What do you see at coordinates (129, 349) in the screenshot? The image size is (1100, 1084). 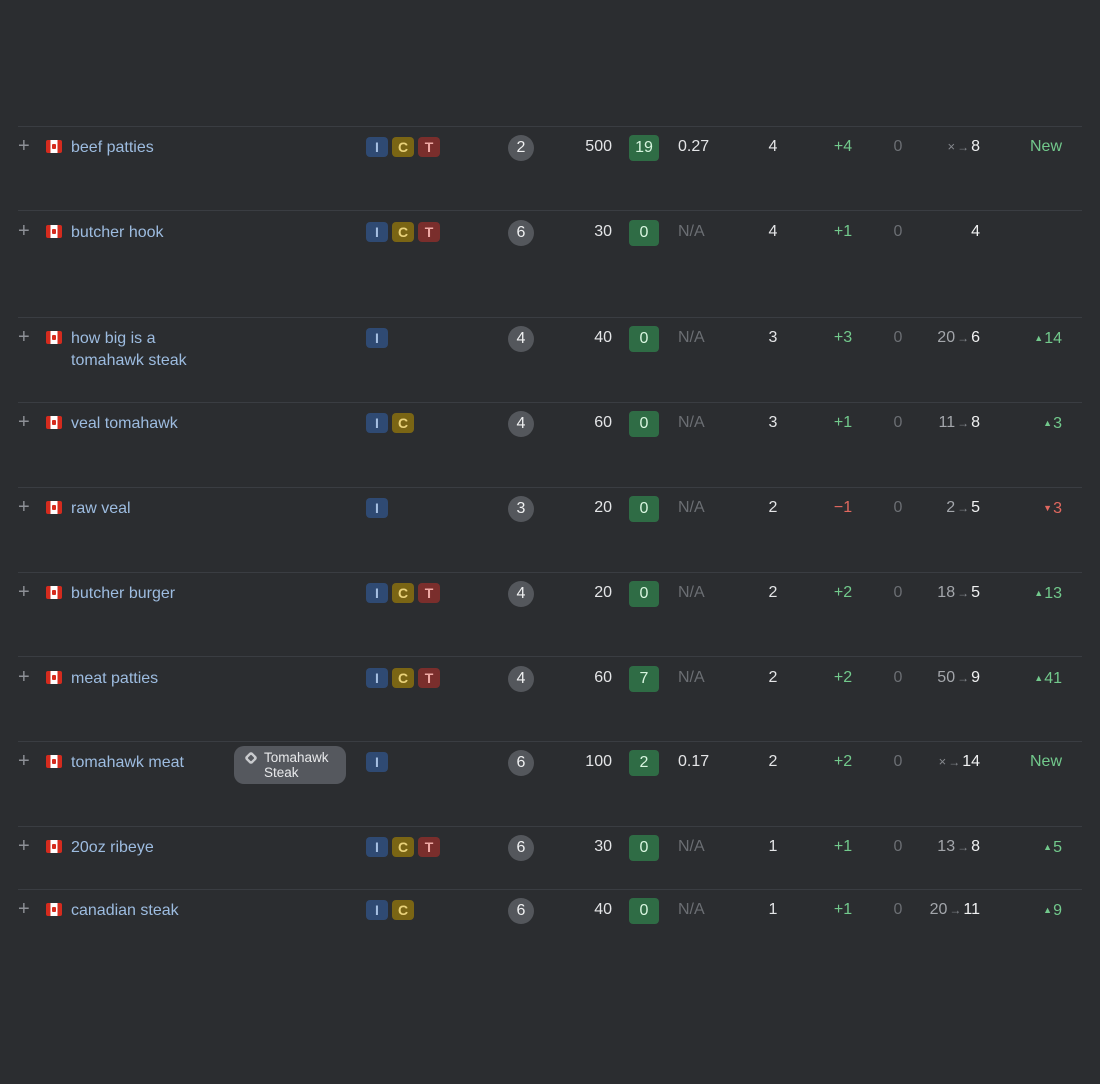 I see `keyword-link: how big is a tomahawk steak` at bounding box center [129, 349].